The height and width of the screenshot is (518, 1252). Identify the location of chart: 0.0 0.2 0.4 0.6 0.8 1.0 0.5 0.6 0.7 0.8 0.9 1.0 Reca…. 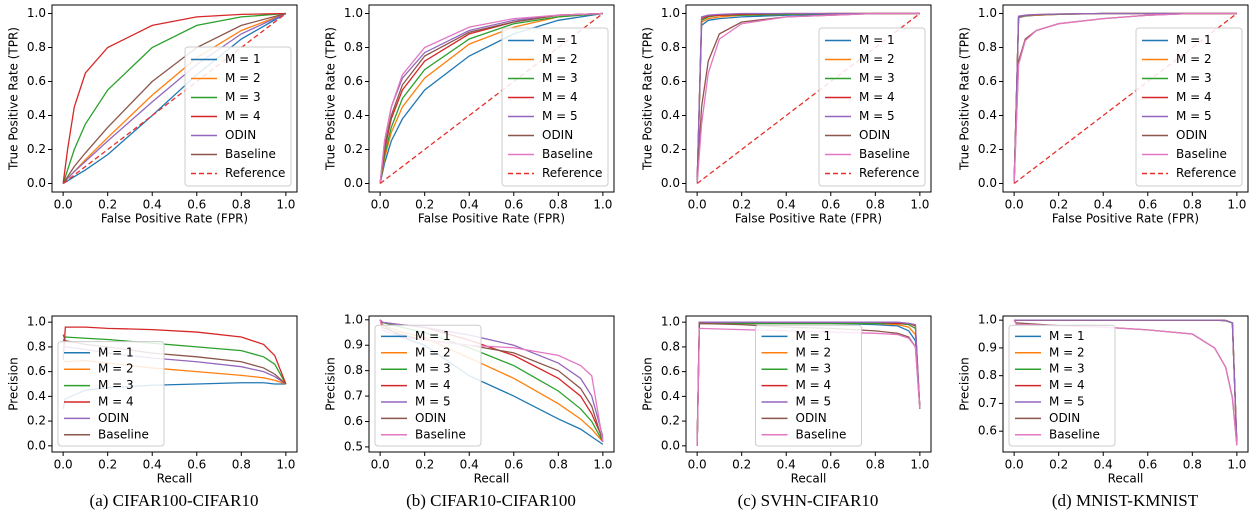
(469, 399).